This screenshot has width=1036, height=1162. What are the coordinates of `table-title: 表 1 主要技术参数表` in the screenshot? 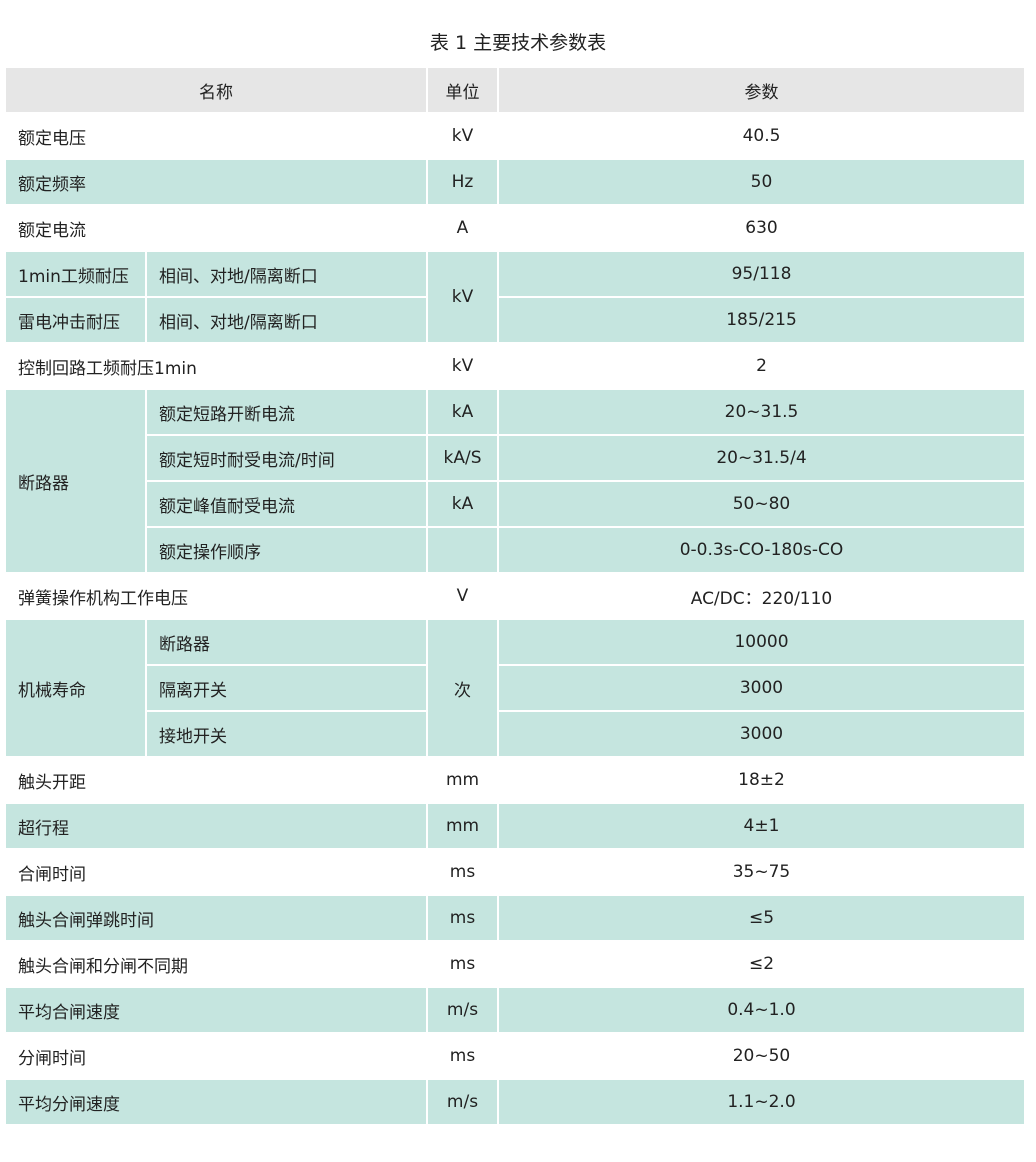 It's located at (518, 43).